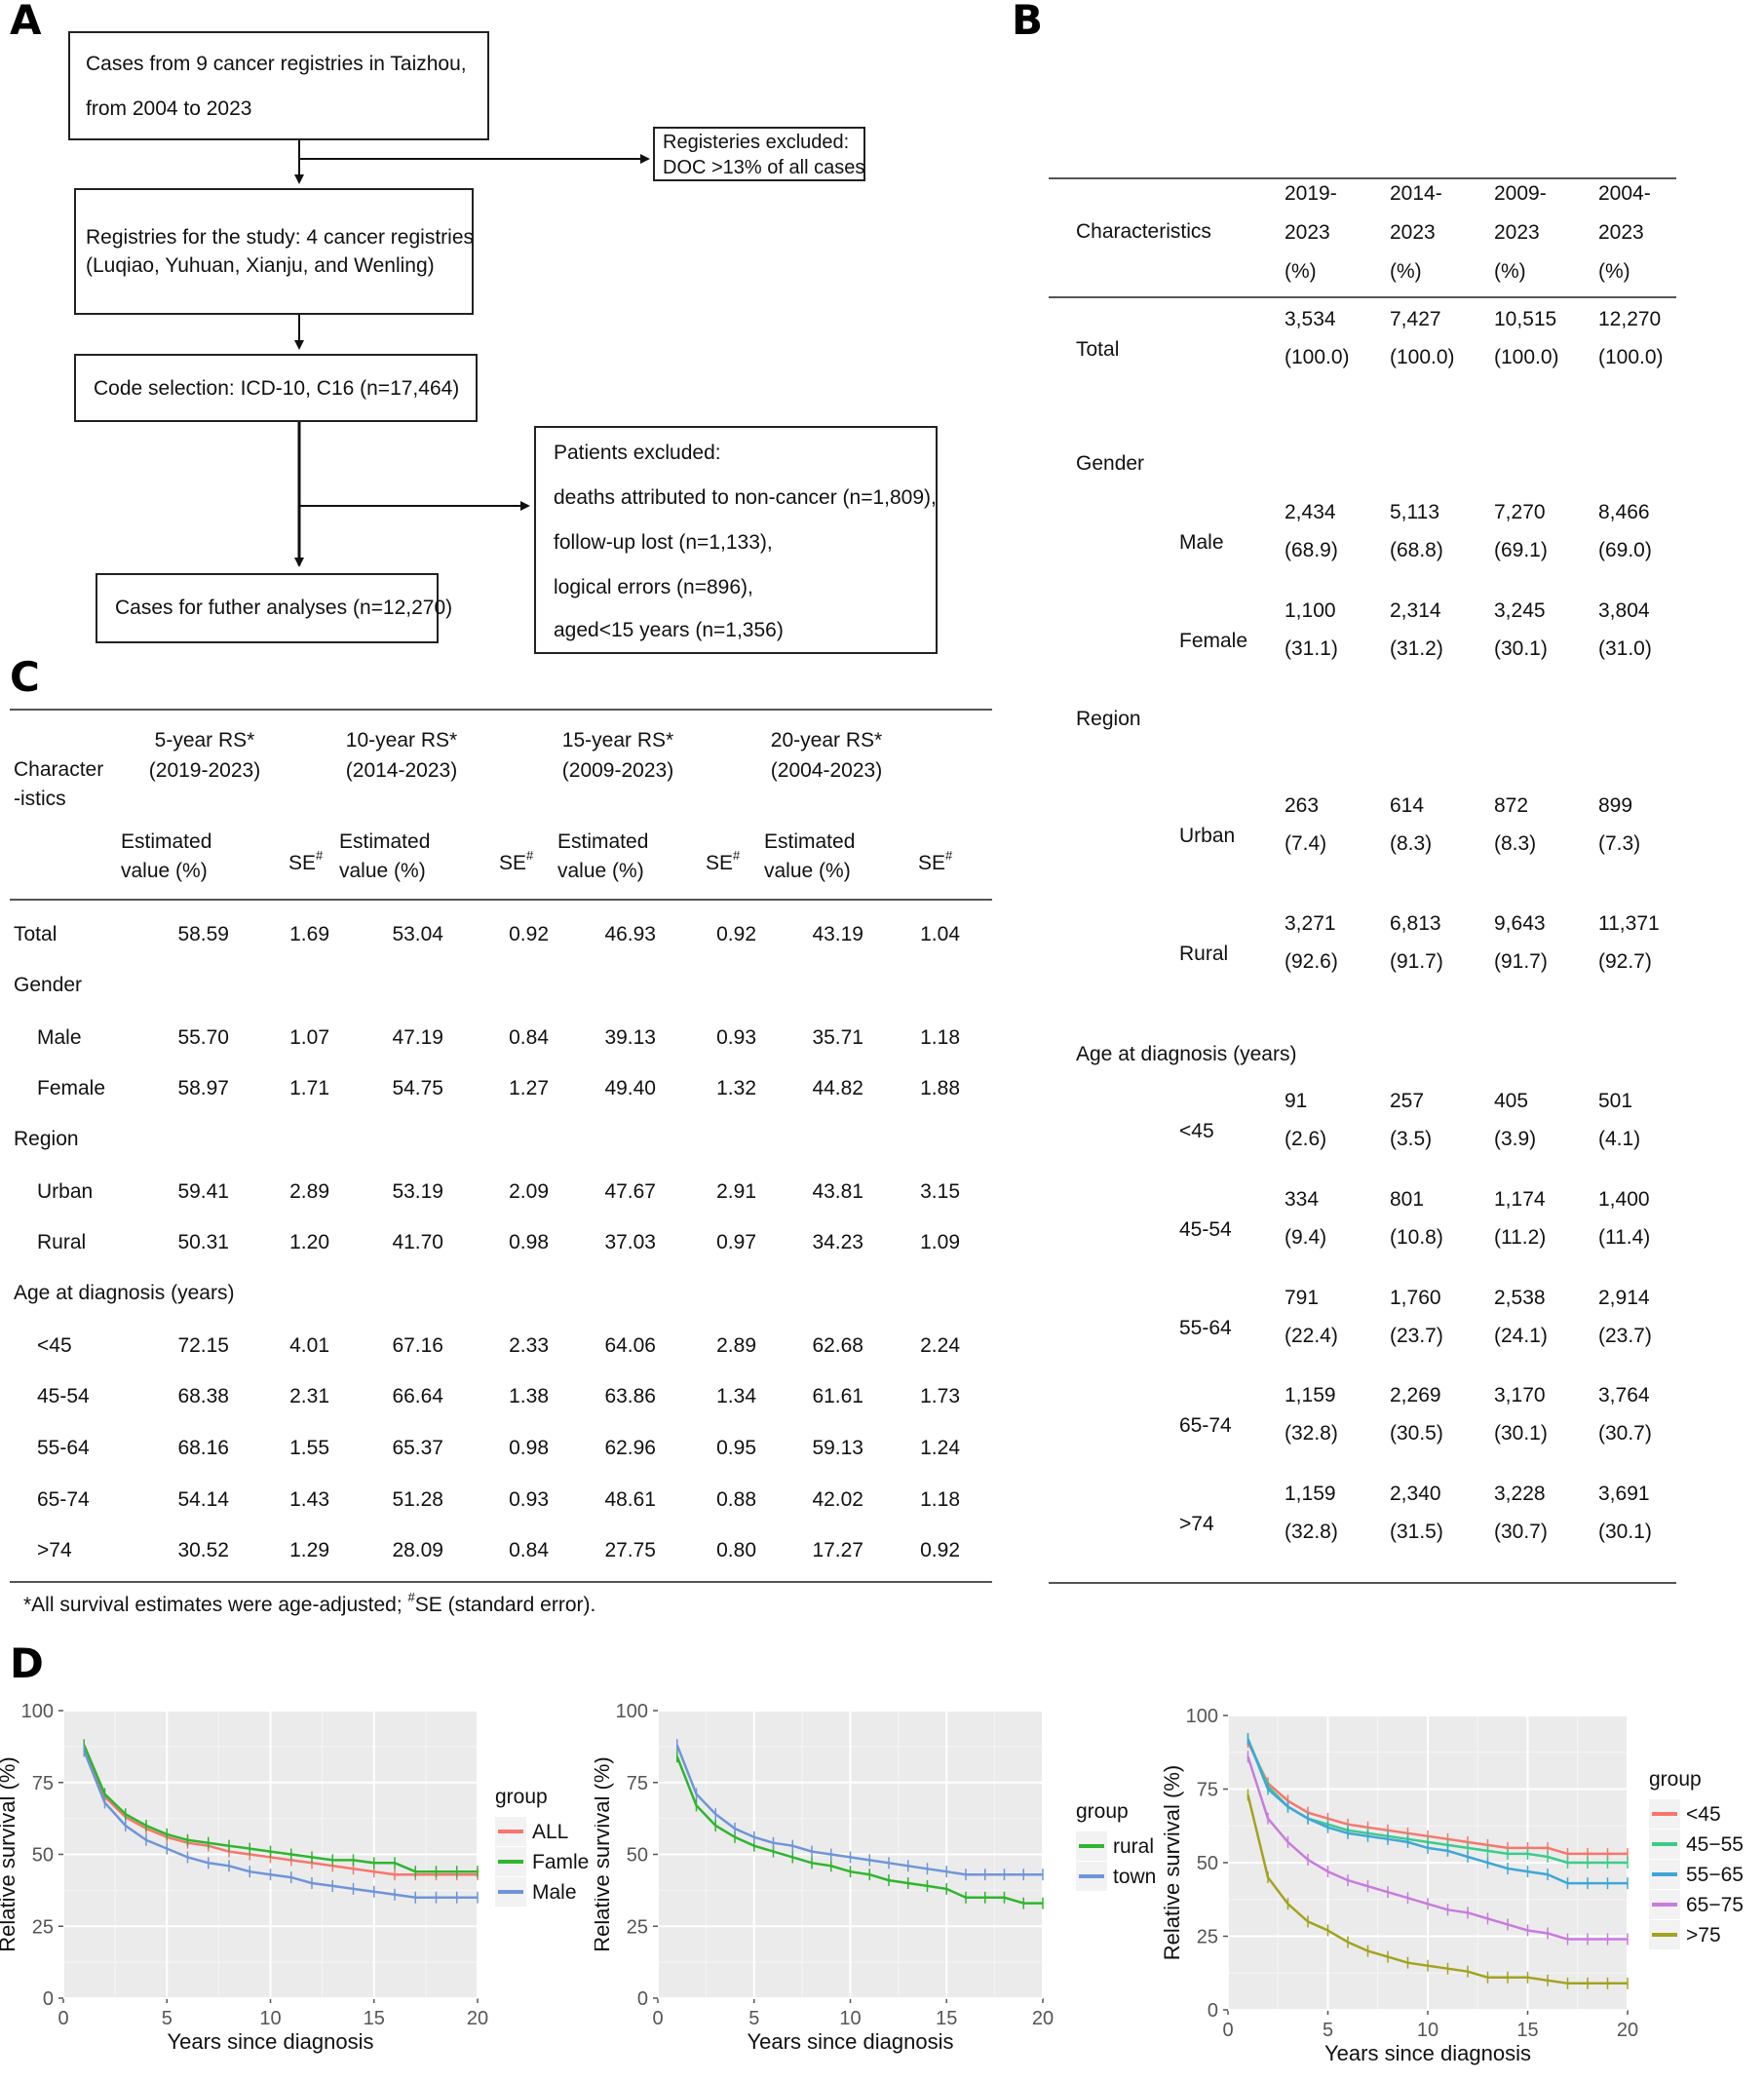 The width and height of the screenshot is (1764, 2081). What do you see at coordinates (1427, 2030) in the screenshot?
I see `x-tick-label: 10` at bounding box center [1427, 2030].